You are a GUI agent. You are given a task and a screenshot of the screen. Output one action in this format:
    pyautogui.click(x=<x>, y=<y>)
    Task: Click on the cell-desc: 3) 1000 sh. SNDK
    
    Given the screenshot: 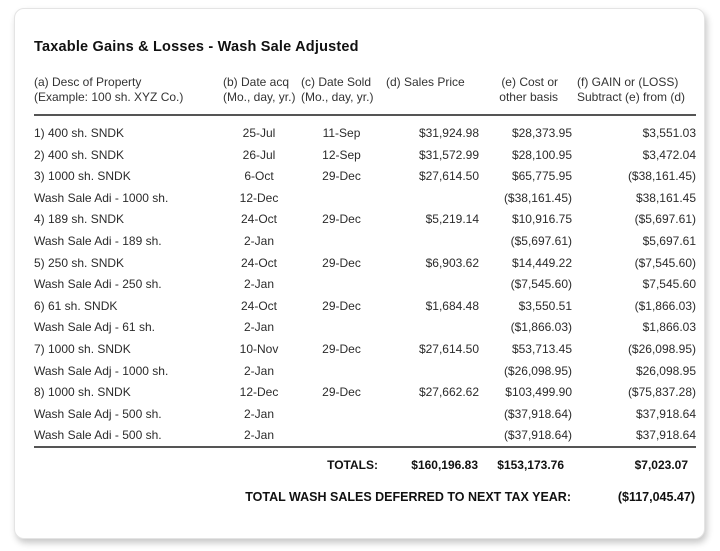 What is the action you would take?
    pyautogui.click(x=82, y=176)
    